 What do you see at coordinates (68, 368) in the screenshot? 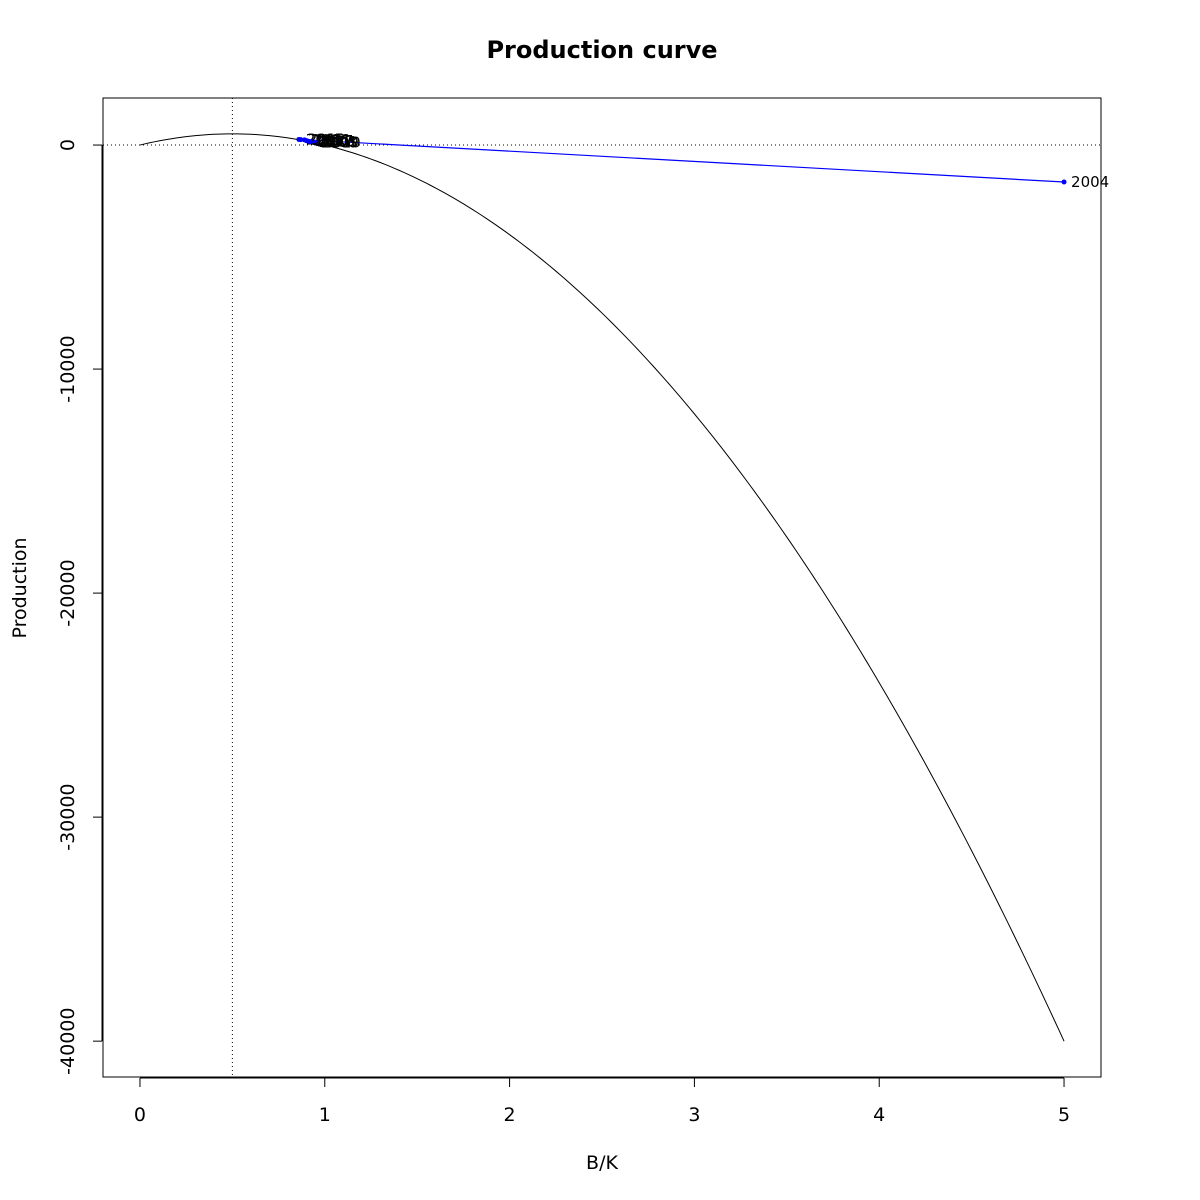
I see `y-tick-label--10000: -10000` at bounding box center [68, 368].